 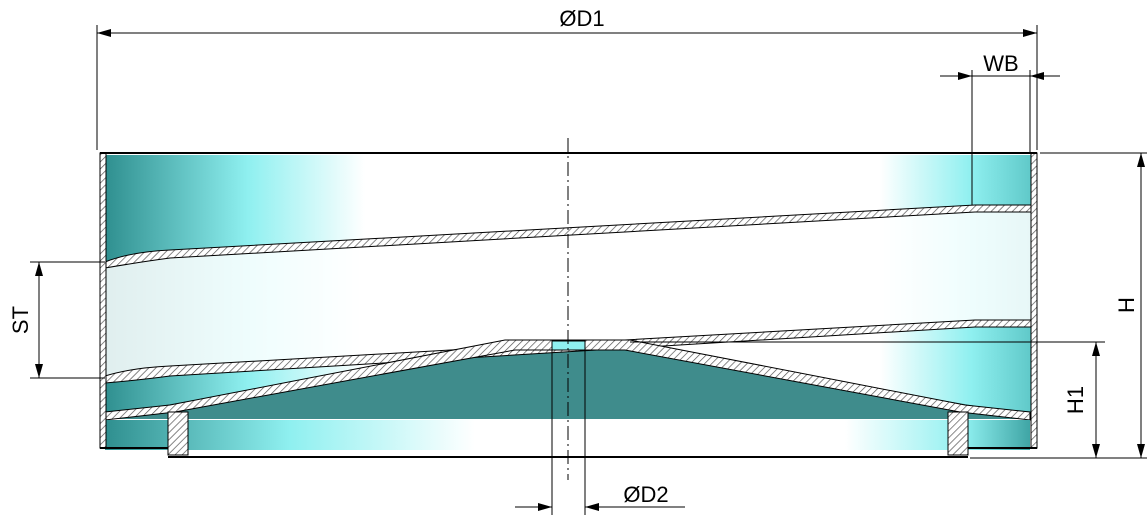 I want to click on wall-right, so click(x=1034, y=300).